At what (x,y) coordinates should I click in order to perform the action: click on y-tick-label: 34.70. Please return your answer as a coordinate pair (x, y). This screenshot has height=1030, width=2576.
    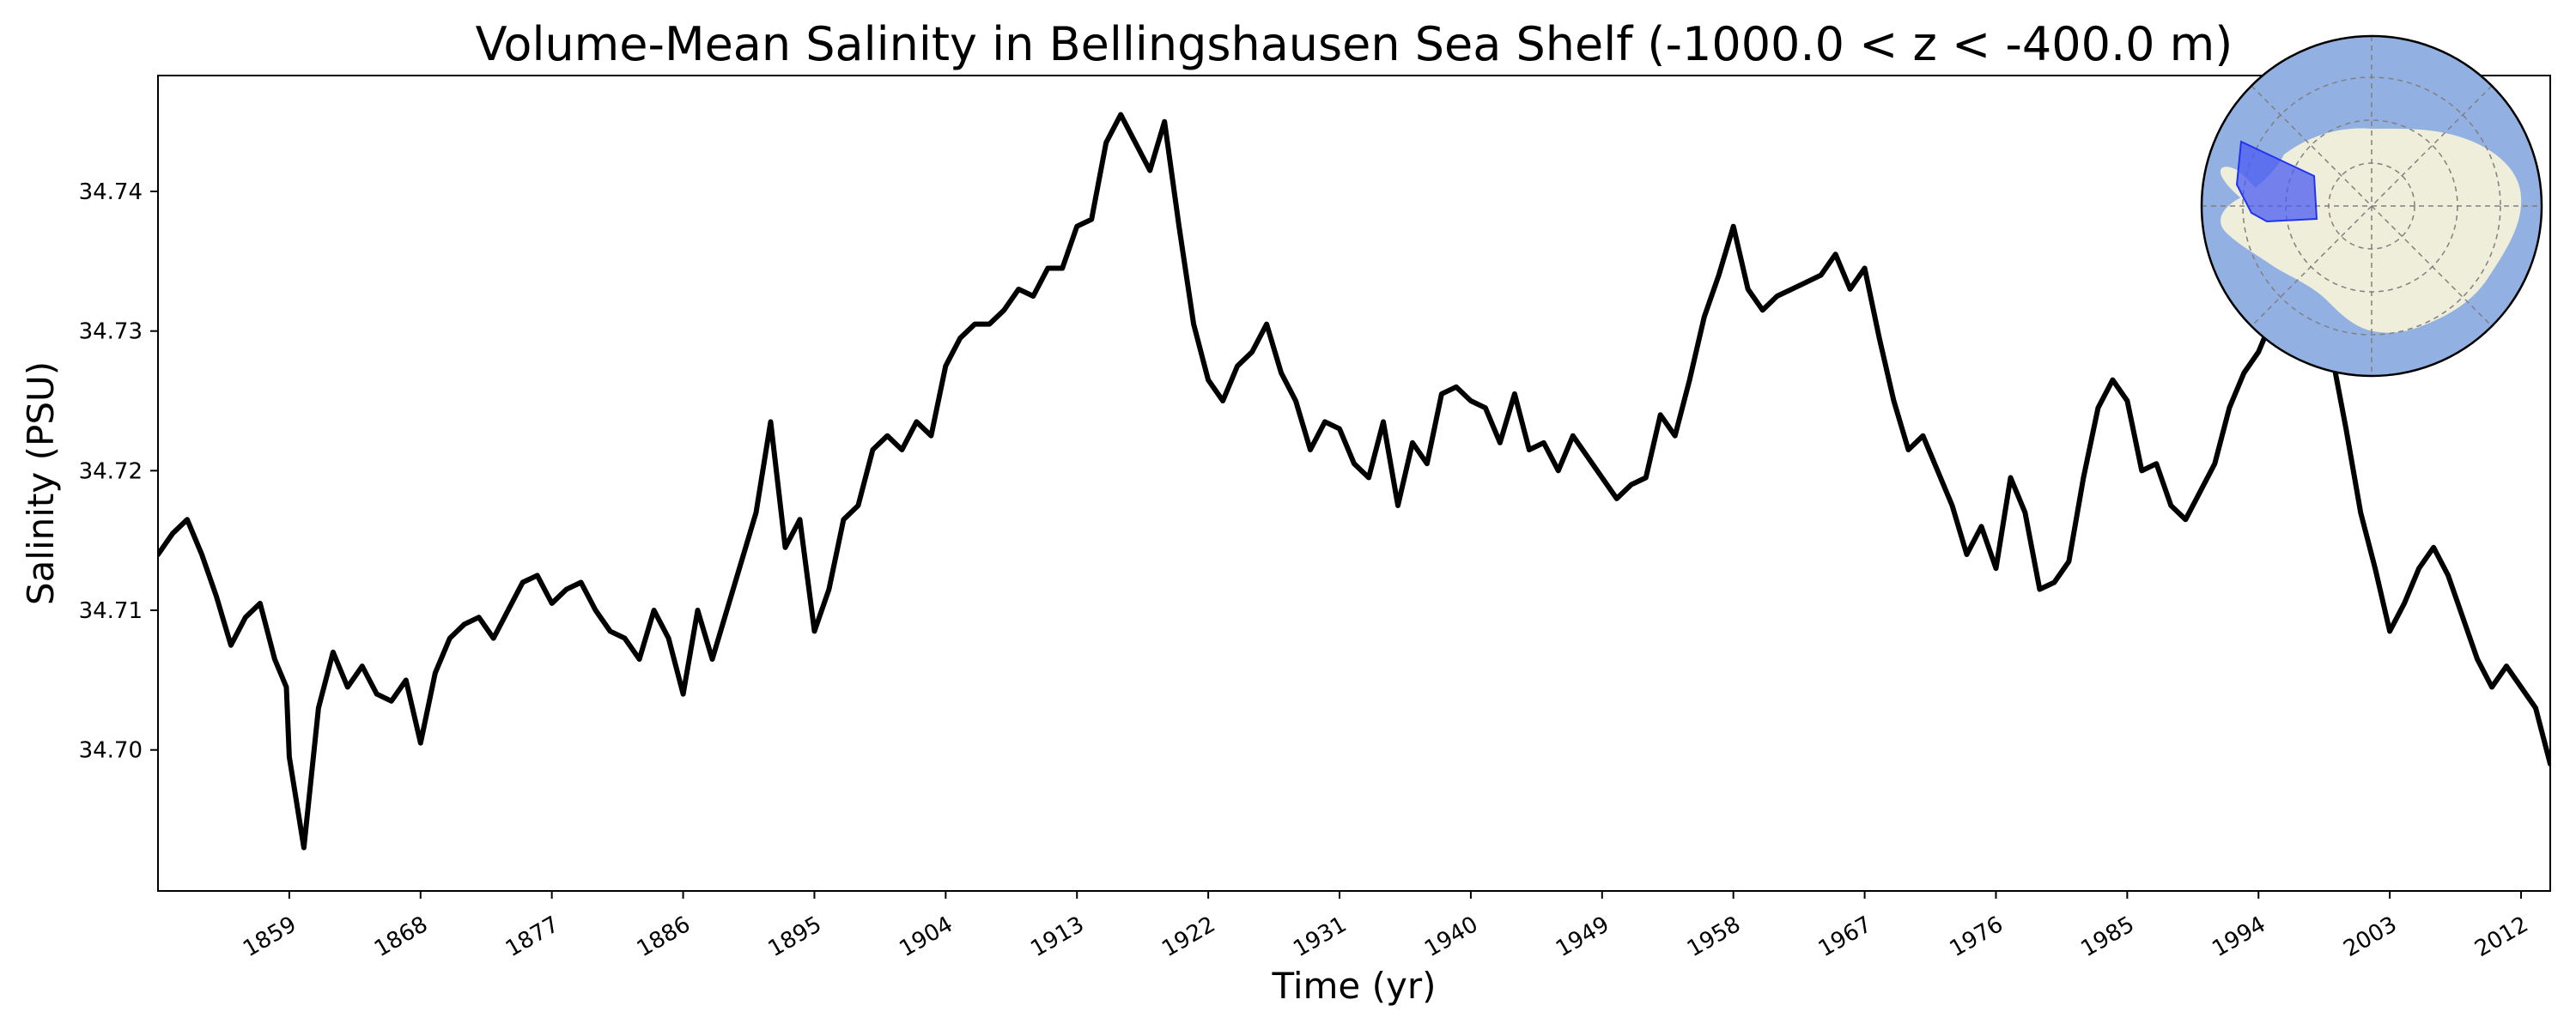
    Looking at the image, I should click on (111, 751).